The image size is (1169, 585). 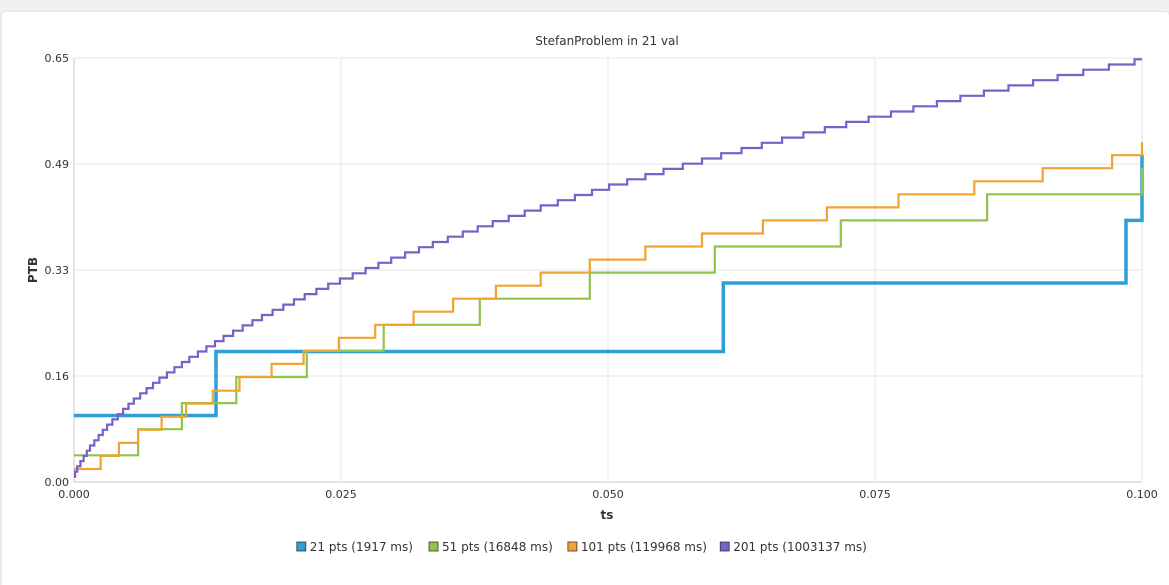 What do you see at coordinates (497, 547) in the screenshot?
I see `legend-label: 51 pts (16848 ms)` at bounding box center [497, 547].